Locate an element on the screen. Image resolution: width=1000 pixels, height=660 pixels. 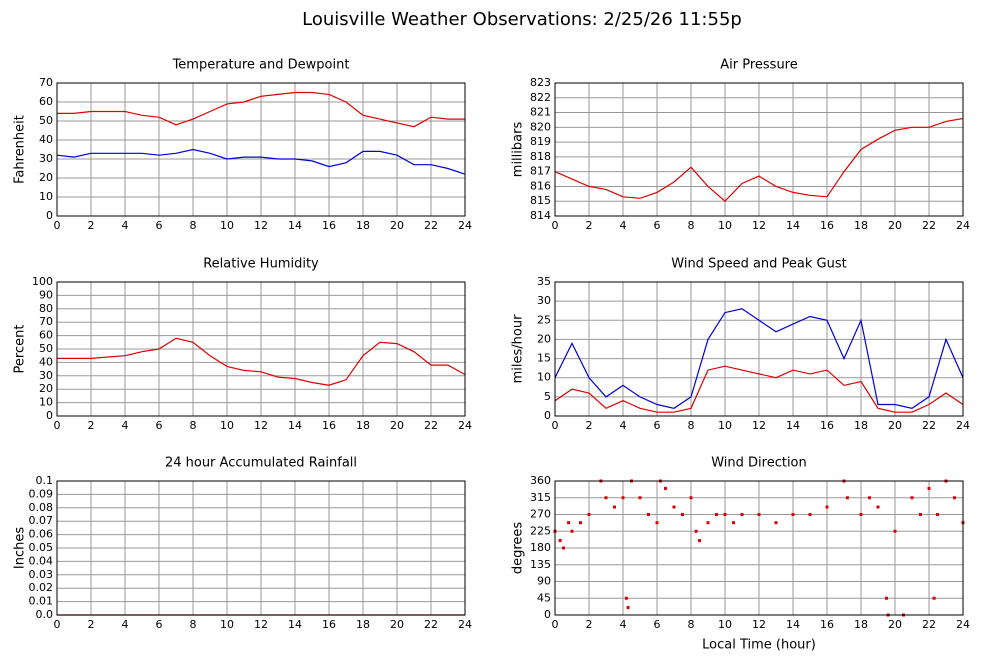
y-tick-label: 0.03 is located at coordinates (41, 574).